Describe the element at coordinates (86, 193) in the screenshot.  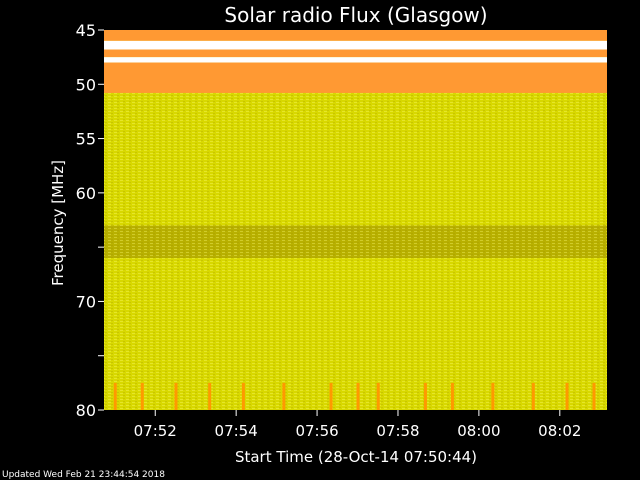
I see `y-tick-label-60: 60` at that location.